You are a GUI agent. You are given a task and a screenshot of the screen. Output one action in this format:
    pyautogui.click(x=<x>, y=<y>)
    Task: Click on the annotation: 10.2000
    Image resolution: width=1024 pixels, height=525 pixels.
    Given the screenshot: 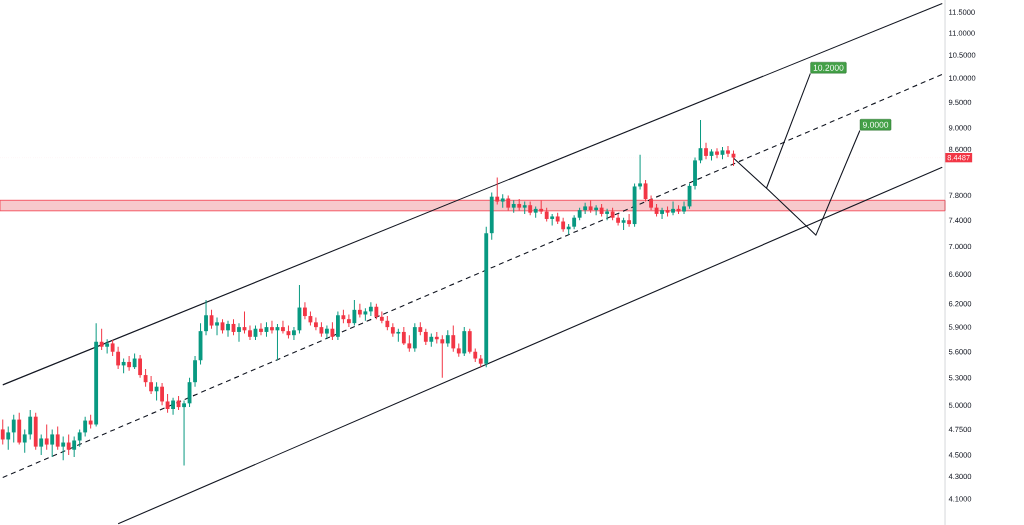 What is the action you would take?
    pyautogui.click(x=828, y=67)
    